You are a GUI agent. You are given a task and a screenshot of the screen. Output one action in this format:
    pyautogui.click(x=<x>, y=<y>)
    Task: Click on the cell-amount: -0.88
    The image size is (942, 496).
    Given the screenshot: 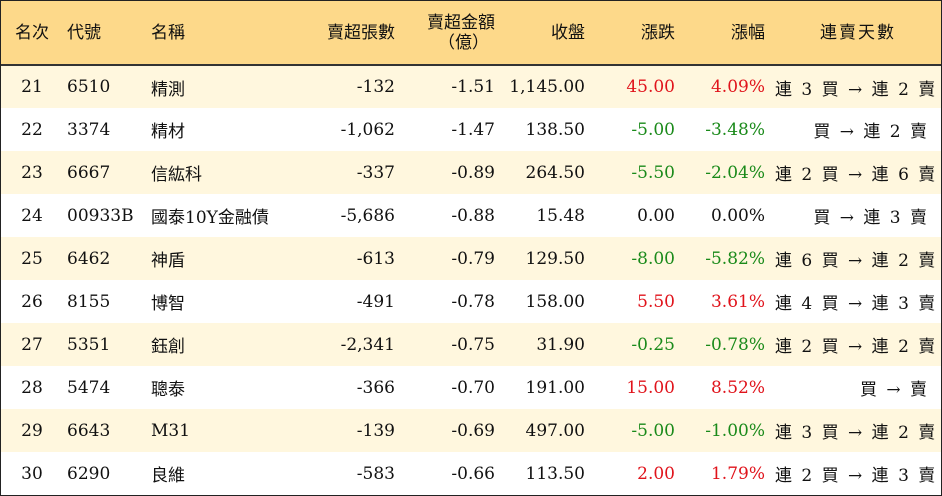 What is the action you would take?
    pyautogui.click(x=473, y=215)
    